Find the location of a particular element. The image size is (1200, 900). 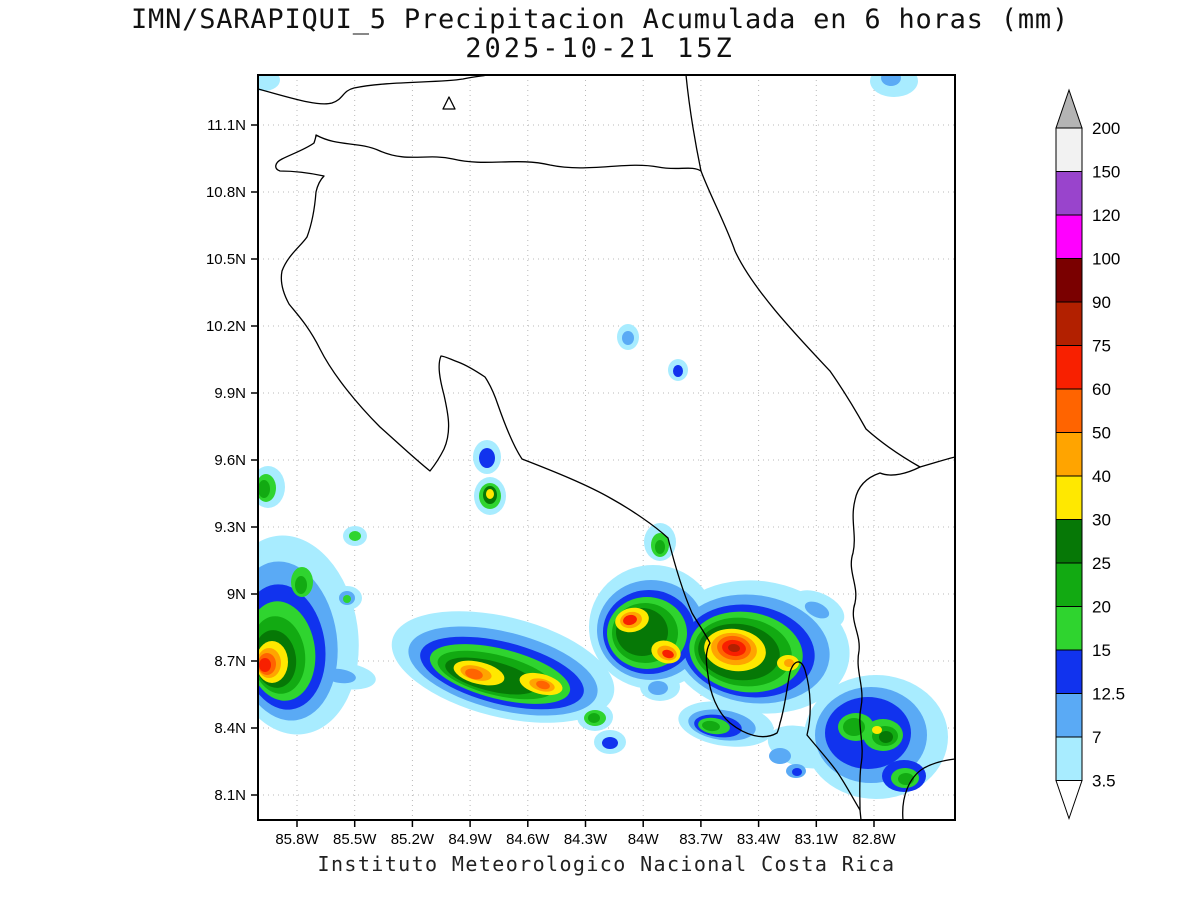

colorbar-level-label: 60 is located at coordinates (1101, 389).